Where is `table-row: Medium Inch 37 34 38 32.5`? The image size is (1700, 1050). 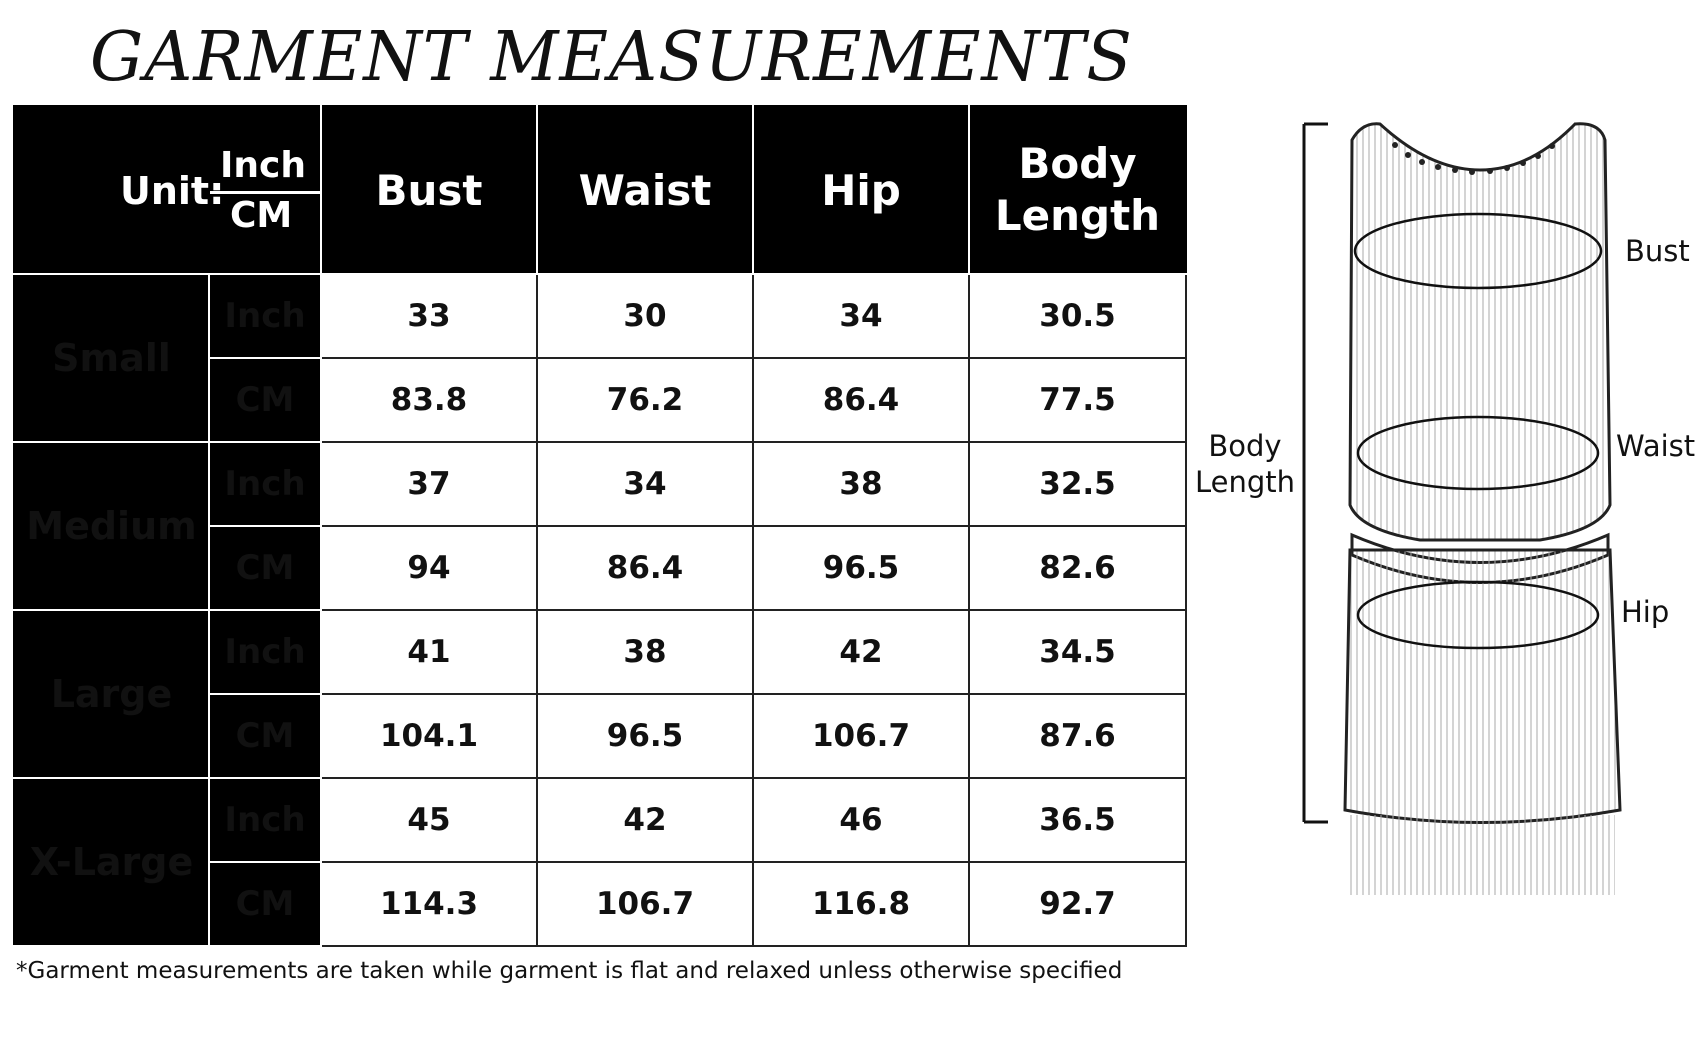 table-row: Medium Inch 37 34 38 32.5 is located at coordinates (600, 526).